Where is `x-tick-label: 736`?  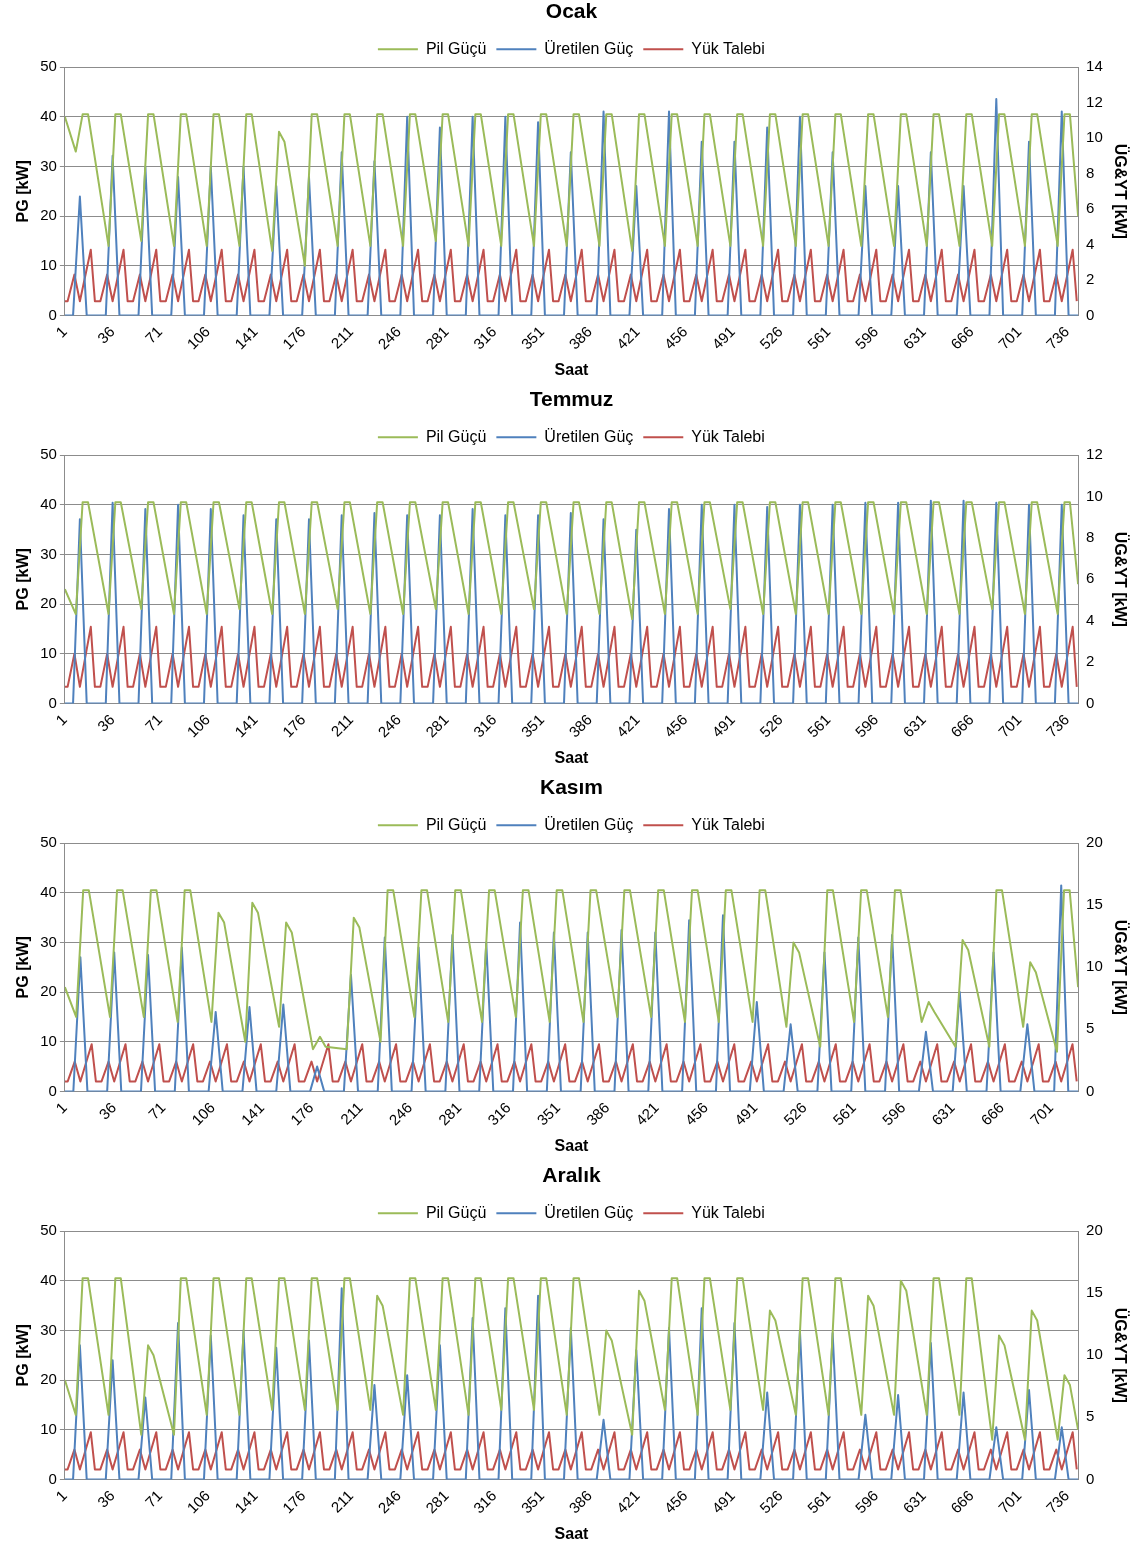 x-tick-label: 736 is located at coordinates (1057, 725).